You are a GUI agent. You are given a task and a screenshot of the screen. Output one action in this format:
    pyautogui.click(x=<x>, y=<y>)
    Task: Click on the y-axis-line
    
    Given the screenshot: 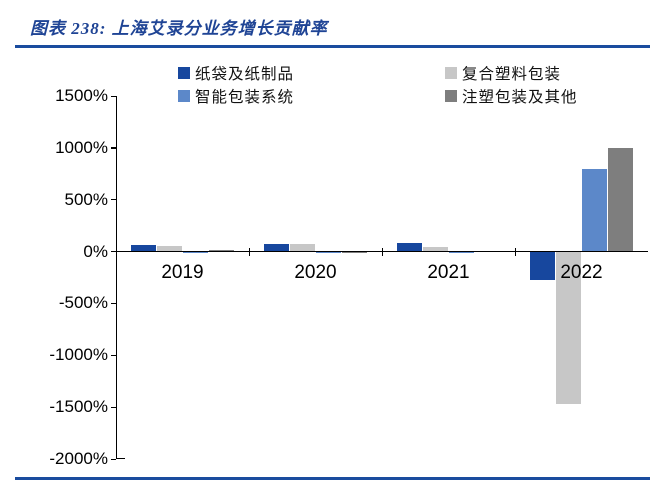 What is the action you would take?
    pyautogui.click(x=117, y=277)
    